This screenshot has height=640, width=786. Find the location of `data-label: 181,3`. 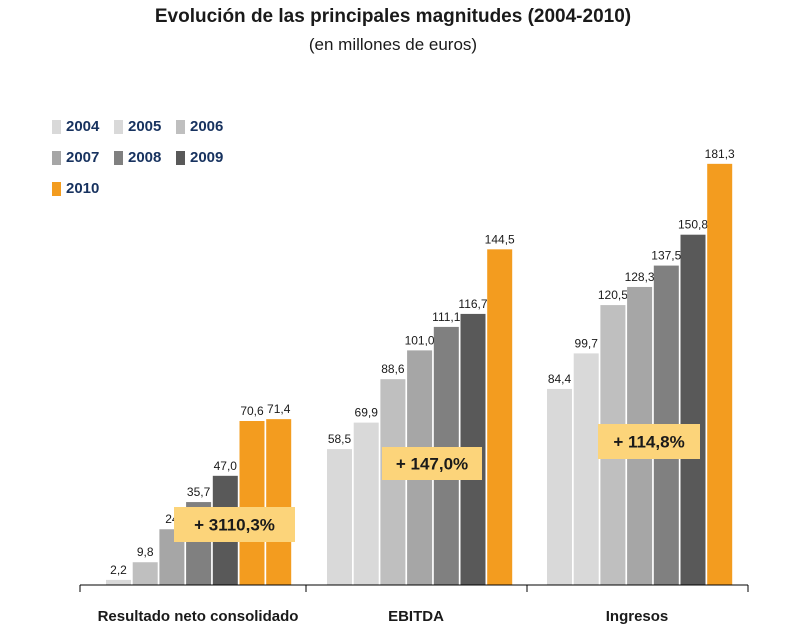

data-label: 181,3 is located at coordinates (720, 154).